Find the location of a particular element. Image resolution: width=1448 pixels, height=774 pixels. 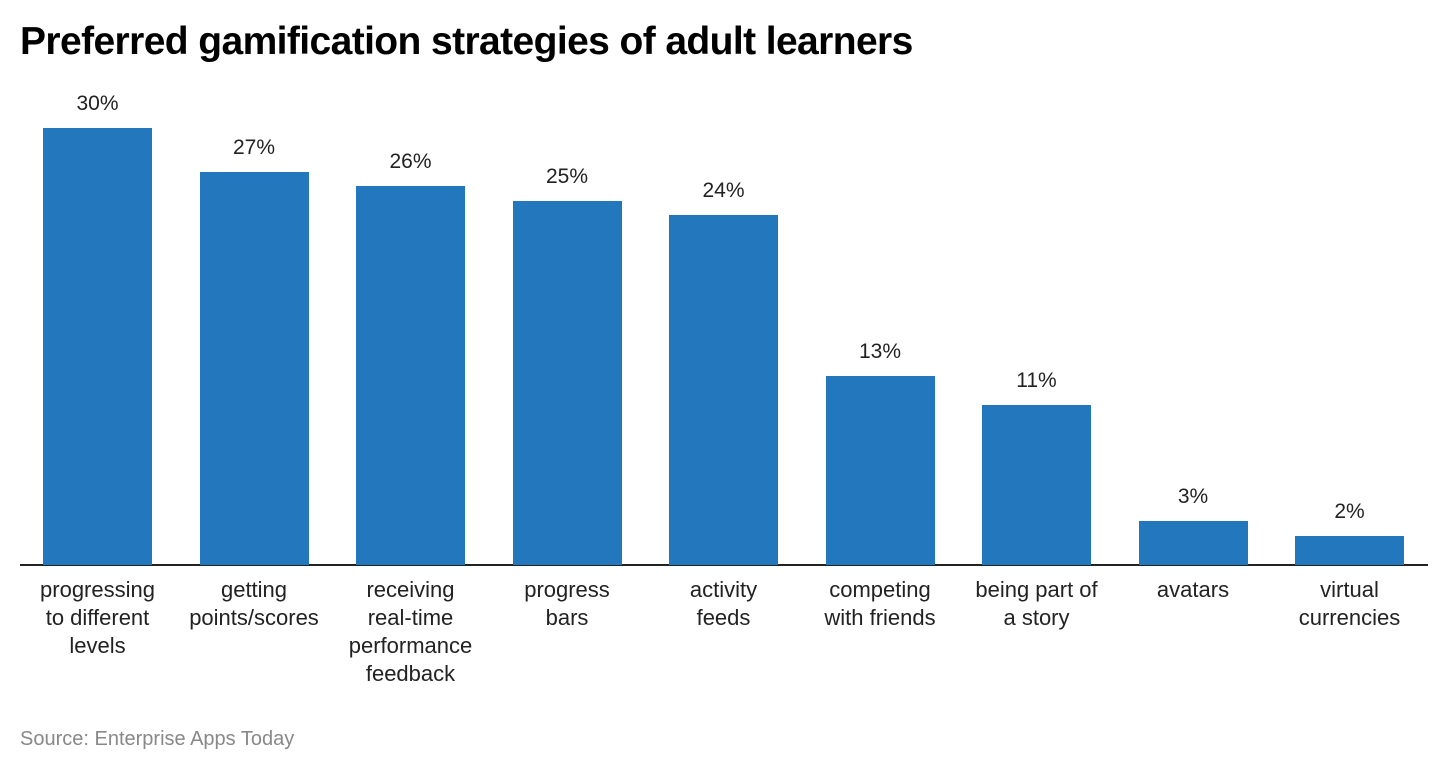

category-label-line: feeds is located at coordinates (723, 617).